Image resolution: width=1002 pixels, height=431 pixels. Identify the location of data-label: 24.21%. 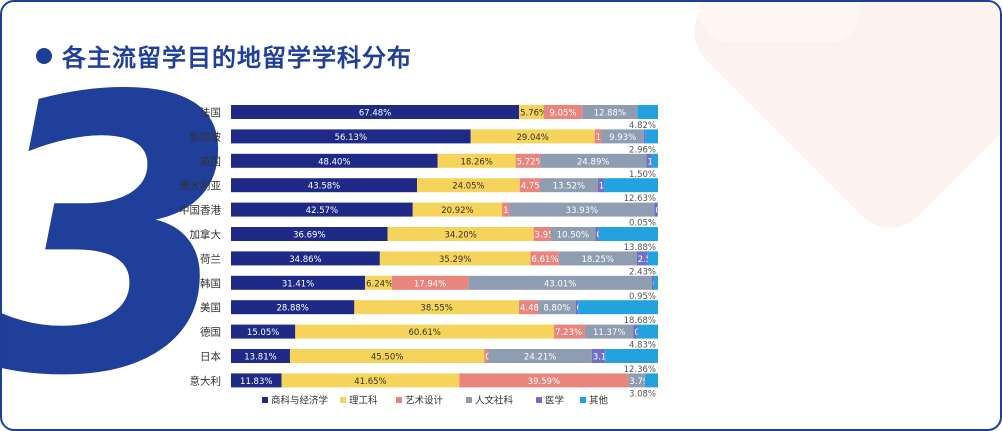
(540, 358).